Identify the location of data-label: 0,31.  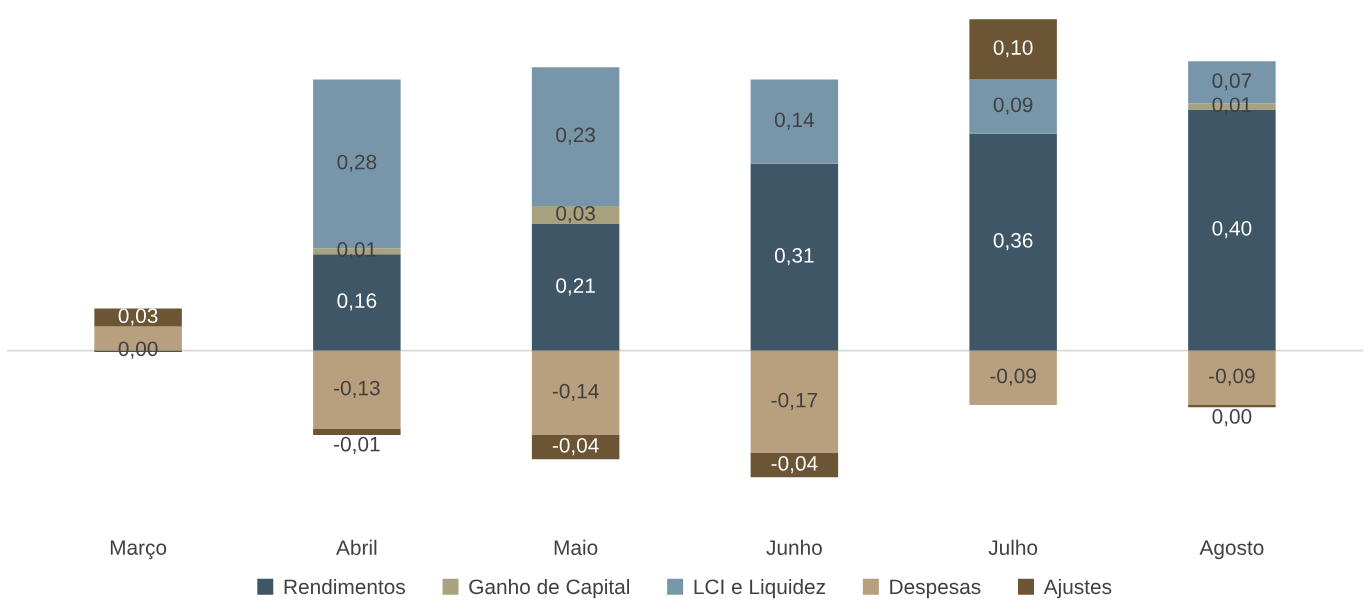
(794, 257).